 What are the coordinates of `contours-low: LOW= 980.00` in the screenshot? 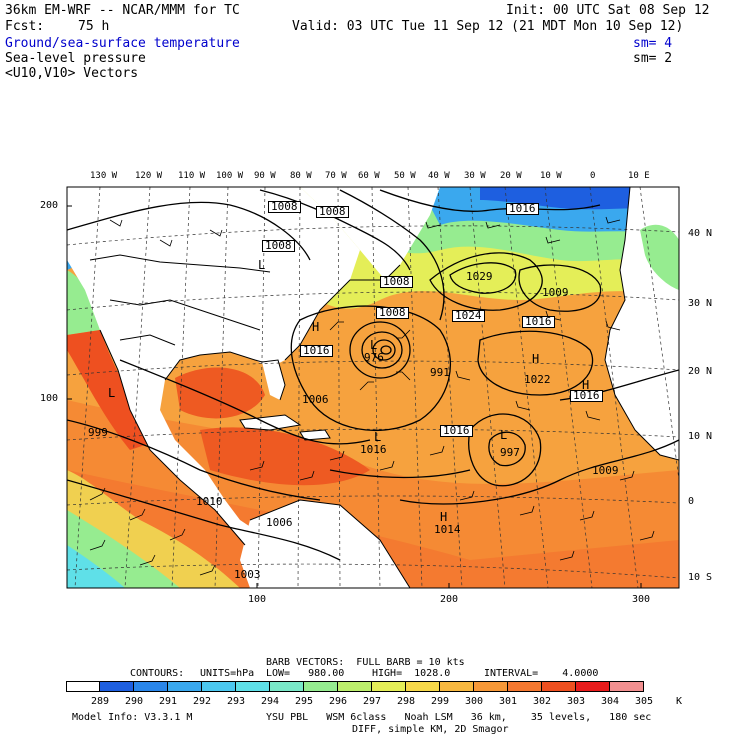 It's located at (305, 673).